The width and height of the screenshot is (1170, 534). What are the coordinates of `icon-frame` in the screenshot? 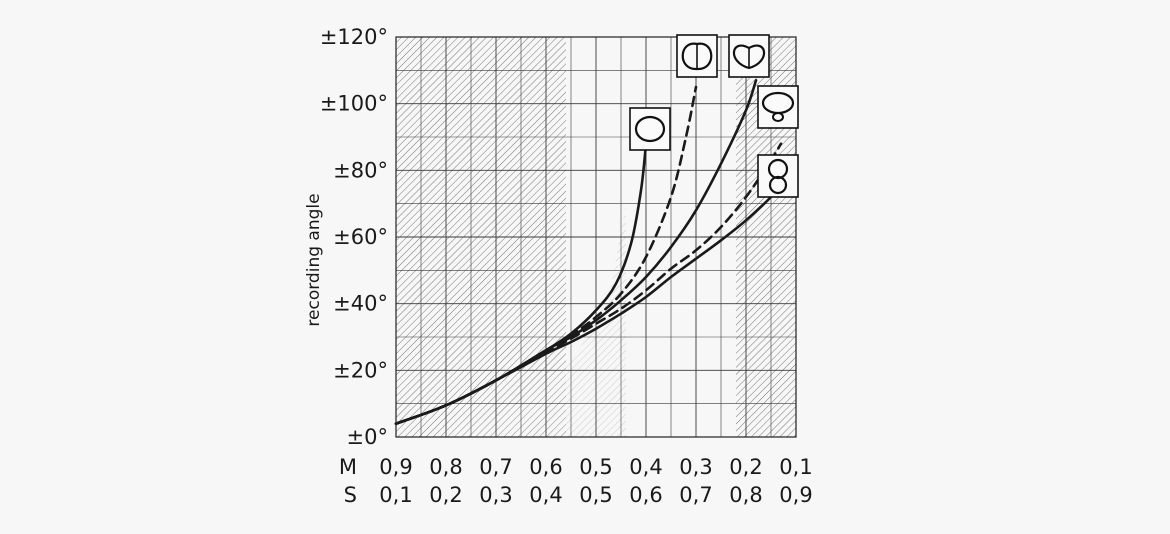 It's located at (749, 56).